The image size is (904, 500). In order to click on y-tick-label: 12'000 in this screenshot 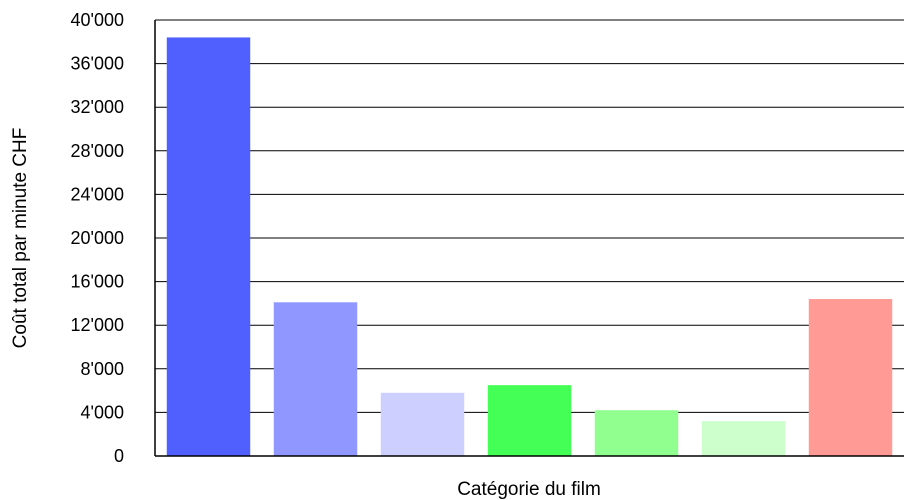, I will do `click(98, 325)`.